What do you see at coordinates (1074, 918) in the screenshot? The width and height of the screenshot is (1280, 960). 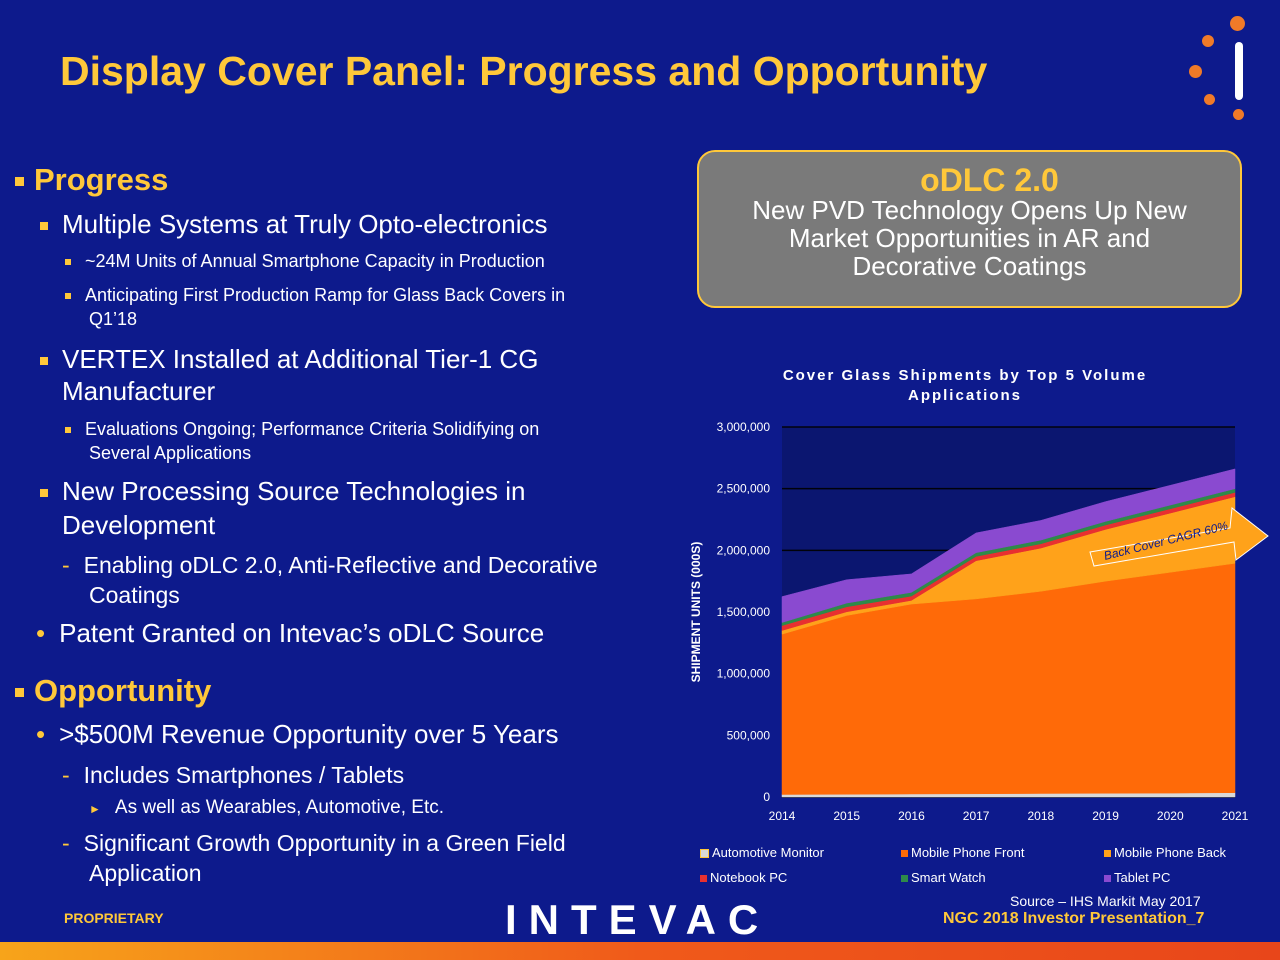 I see `presentation-label: NGC 2018 Investor Presentation_7` at bounding box center [1074, 918].